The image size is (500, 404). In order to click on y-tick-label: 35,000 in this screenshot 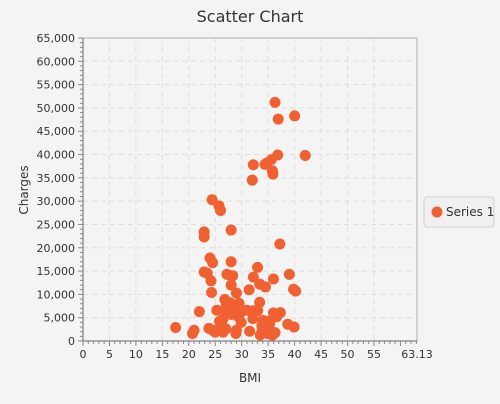, I will do `click(56, 178)`.